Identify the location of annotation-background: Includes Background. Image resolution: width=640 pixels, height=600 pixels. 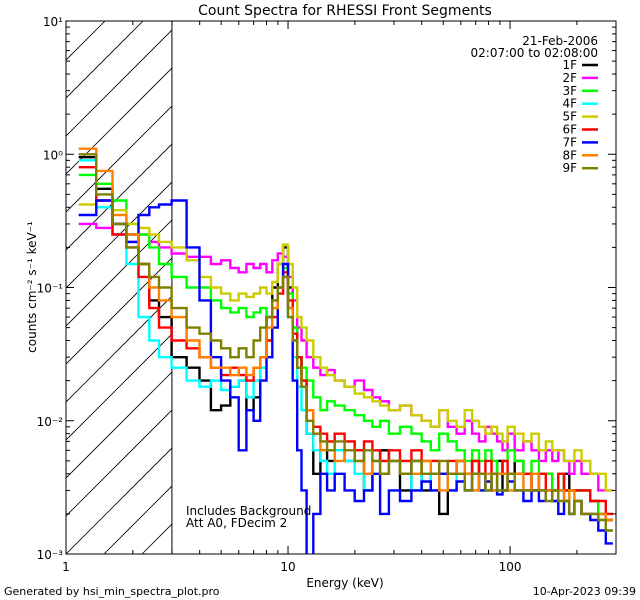
(248, 511).